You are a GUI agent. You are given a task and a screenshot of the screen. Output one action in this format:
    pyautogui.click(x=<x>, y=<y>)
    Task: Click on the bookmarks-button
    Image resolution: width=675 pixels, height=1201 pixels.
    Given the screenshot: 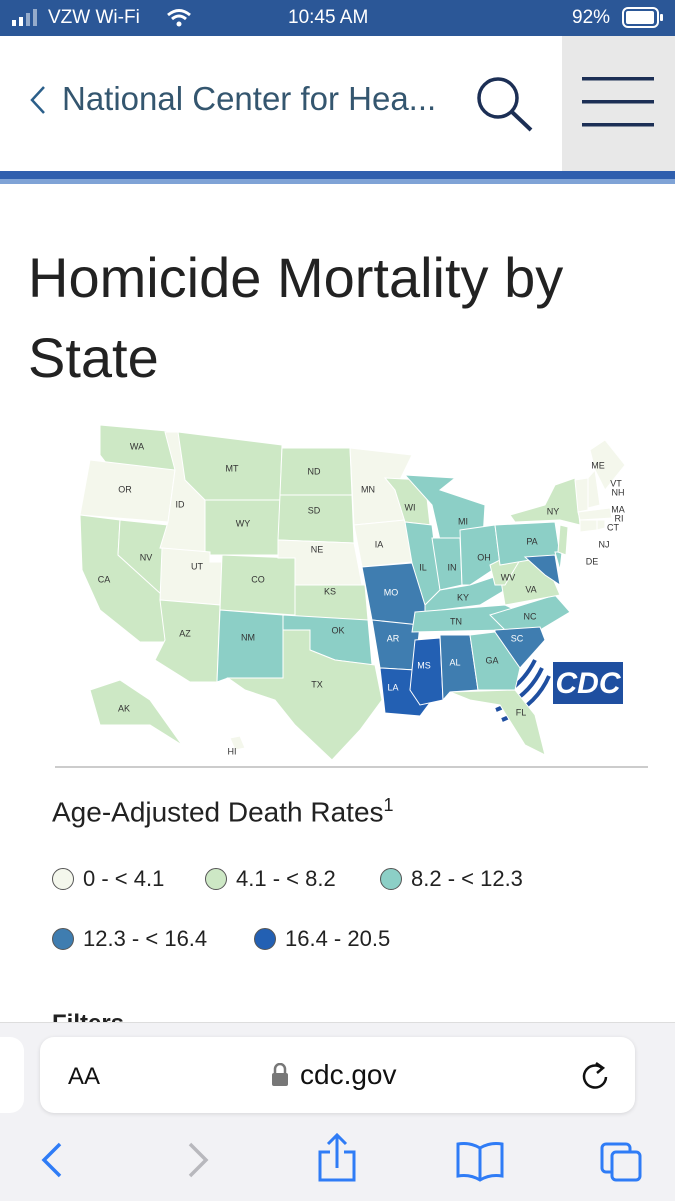 What is the action you would take?
    pyautogui.click(x=480, y=1162)
    